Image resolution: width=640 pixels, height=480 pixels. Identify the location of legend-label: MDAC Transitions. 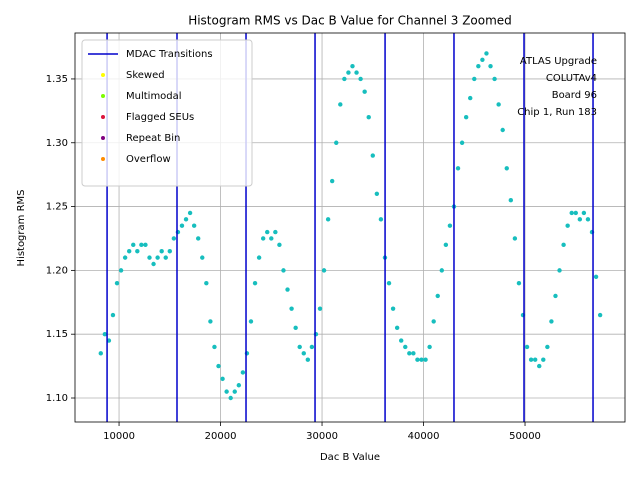
(169, 54).